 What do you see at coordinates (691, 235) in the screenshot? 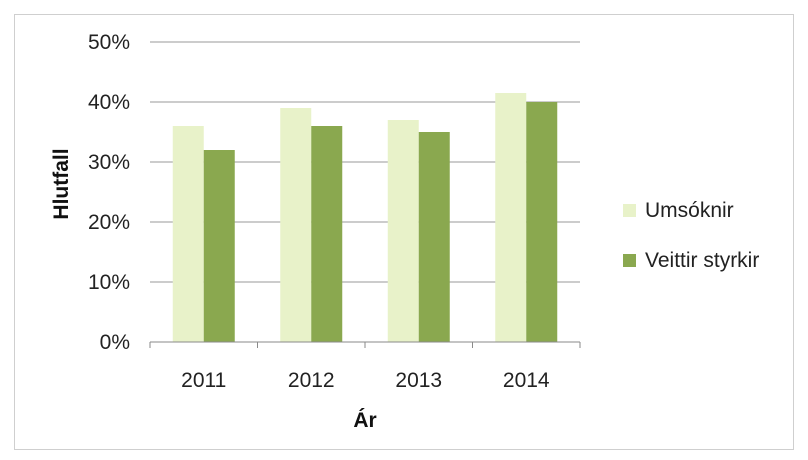
I see `legend: Umsóknir Veittir styrkir` at bounding box center [691, 235].